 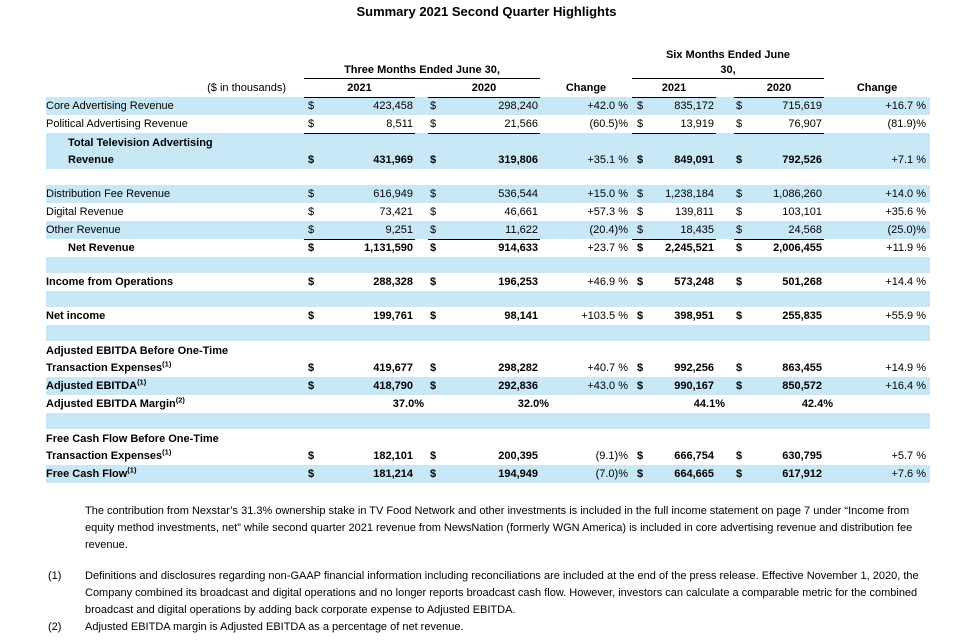 What do you see at coordinates (607, 248) in the screenshot?
I see `change-cell-3mo: +23.7 %` at bounding box center [607, 248].